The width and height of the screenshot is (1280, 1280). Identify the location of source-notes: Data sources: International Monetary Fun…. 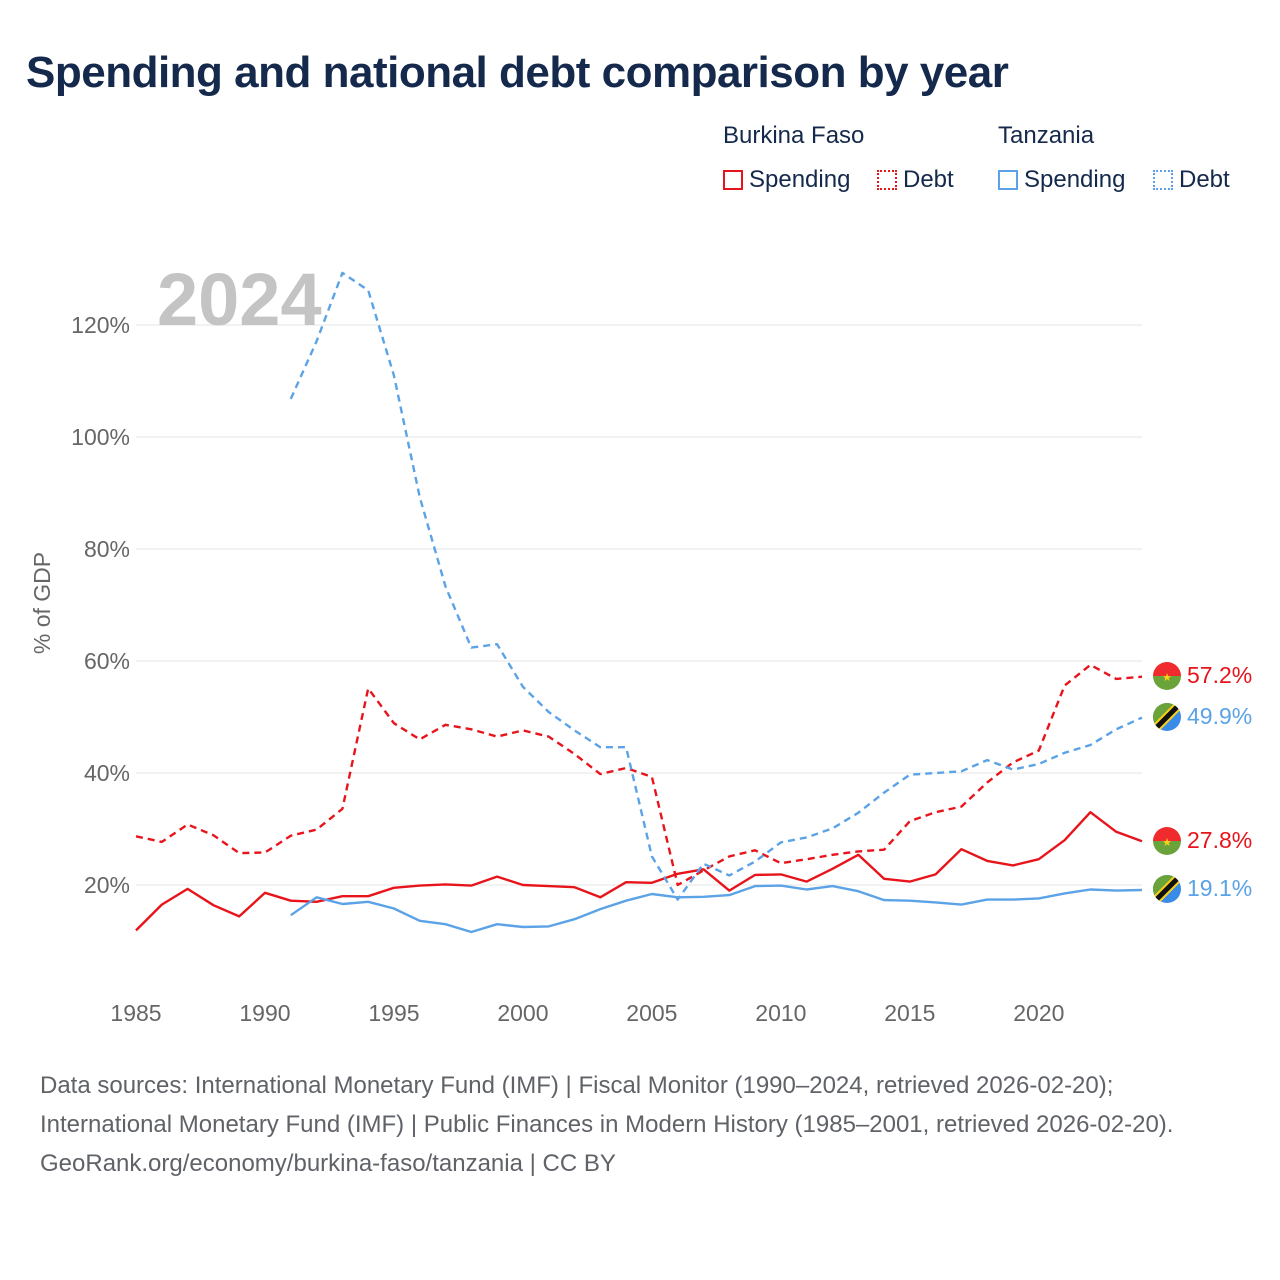
(640, 1124).